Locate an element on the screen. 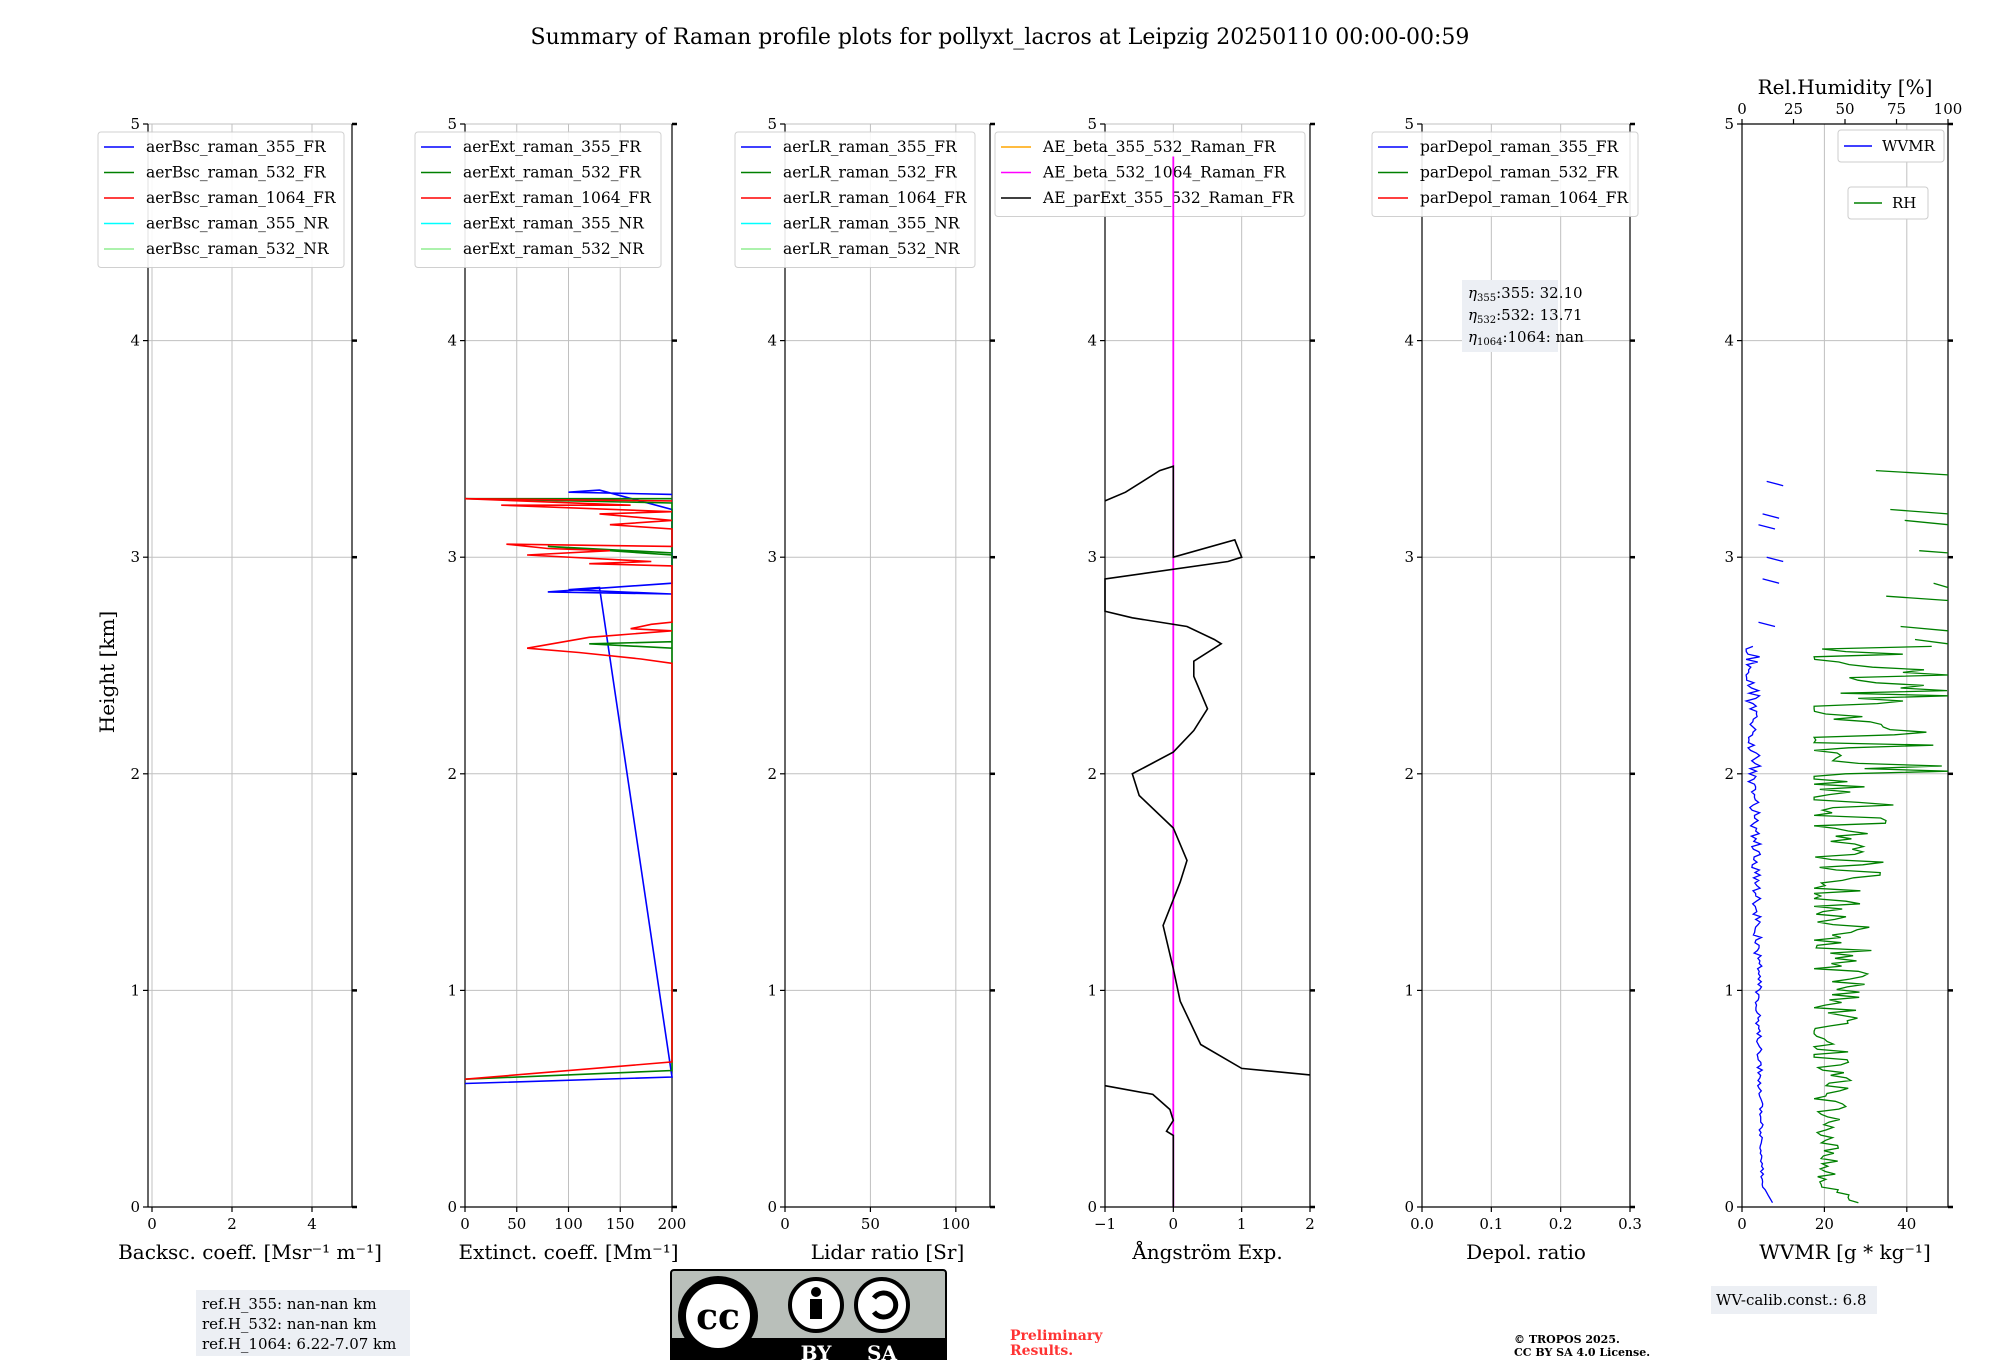  ext-1064-fr-line is located at coordinates (568, 788).